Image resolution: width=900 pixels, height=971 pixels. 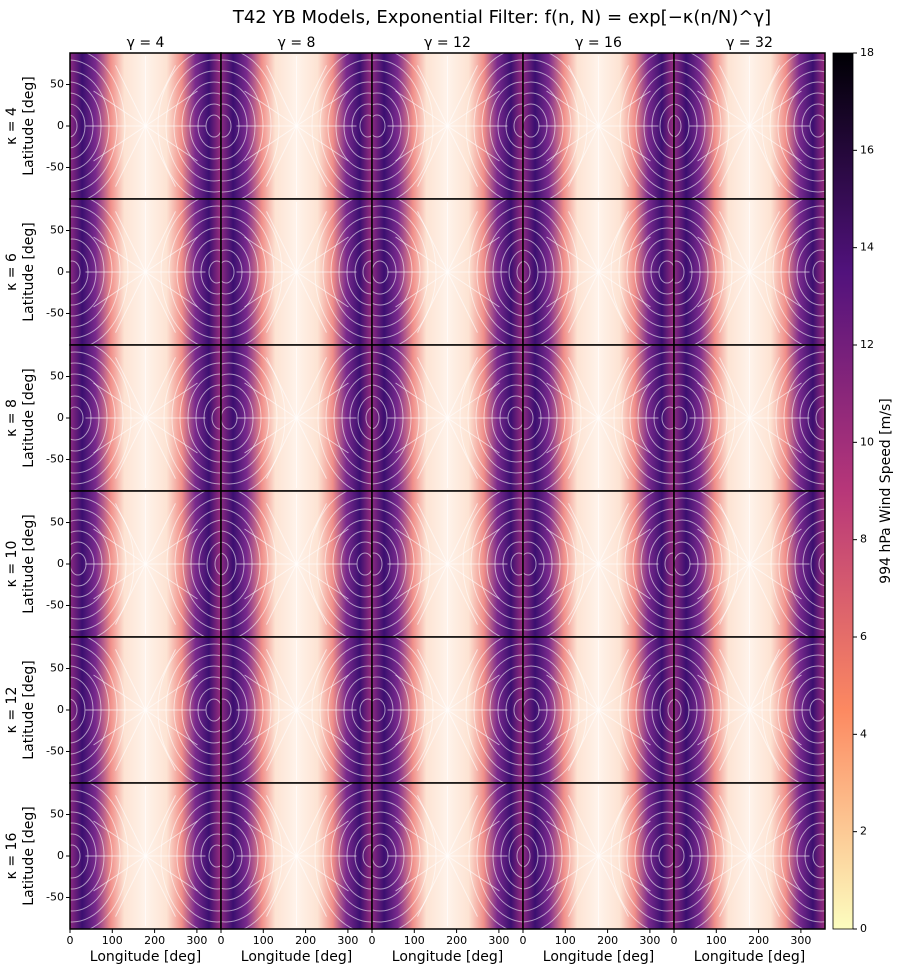 I want to click on colorbar-tick-label: 18, so click(x=867, y=52).